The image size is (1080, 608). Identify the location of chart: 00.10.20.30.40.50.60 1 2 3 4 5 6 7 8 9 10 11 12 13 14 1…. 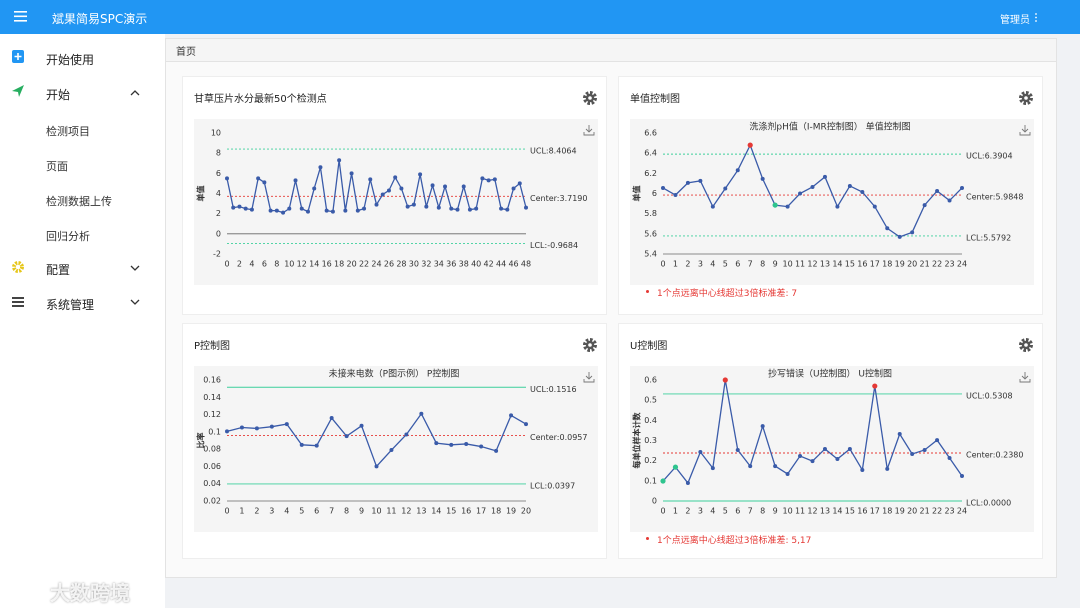
(832, 449).